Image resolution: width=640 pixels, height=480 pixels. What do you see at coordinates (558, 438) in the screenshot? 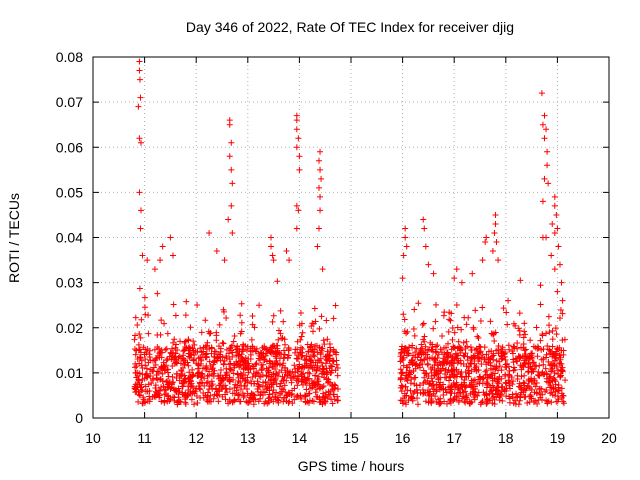
I see `x-tick-label: 19` at bounding box center [558, 438].